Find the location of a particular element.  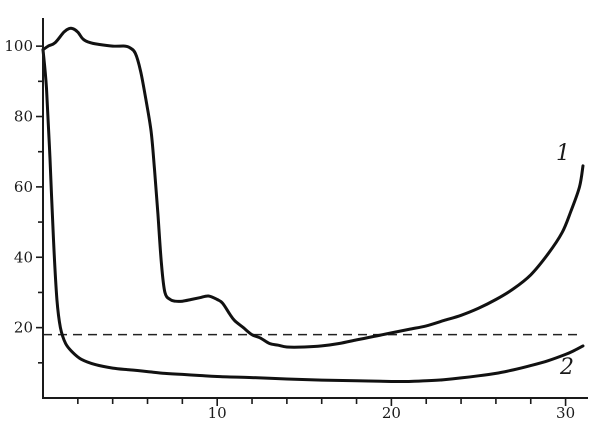

curve-labels: 12 is located at coordinates (565, 260).